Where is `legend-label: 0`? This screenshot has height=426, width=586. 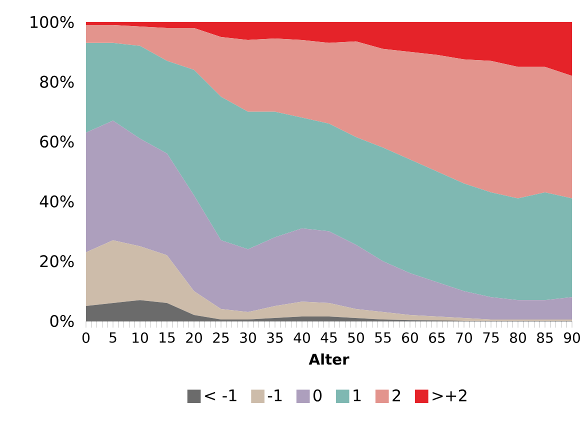 legend-label: 0 is located at coordinates (317, 395).